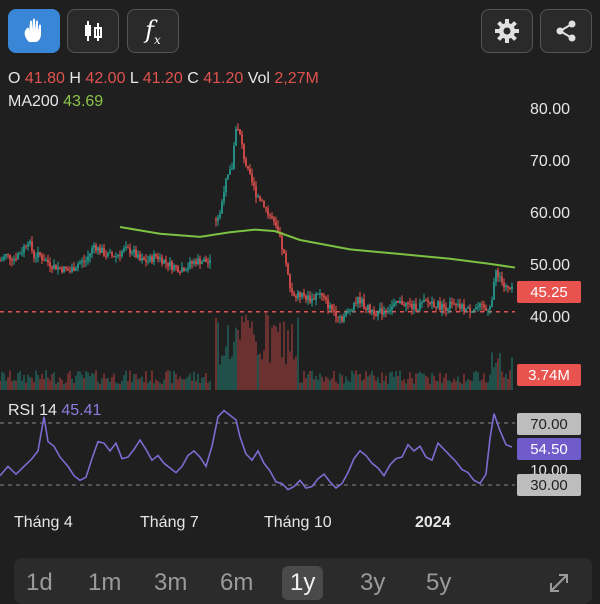 This screenshot has width=600, height=604. What do you see at coordinates (303, 583) in the screenshot?
I see `range-1y: 1y` at bounding box center [303, 583].